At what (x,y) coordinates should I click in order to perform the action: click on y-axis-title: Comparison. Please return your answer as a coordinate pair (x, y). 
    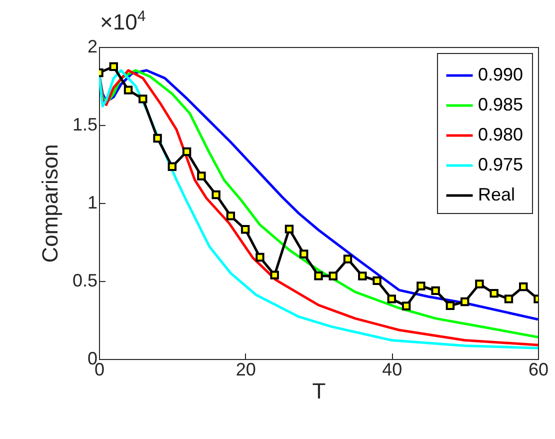
    Looking at the image, I should click on (49, 203).